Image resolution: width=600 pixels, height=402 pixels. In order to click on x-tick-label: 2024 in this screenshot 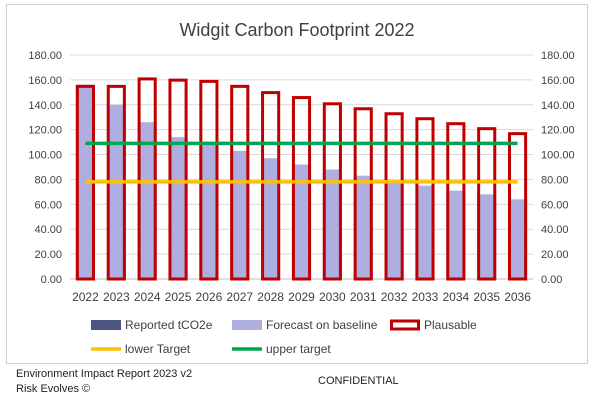, I will do `click(147, 297)`.